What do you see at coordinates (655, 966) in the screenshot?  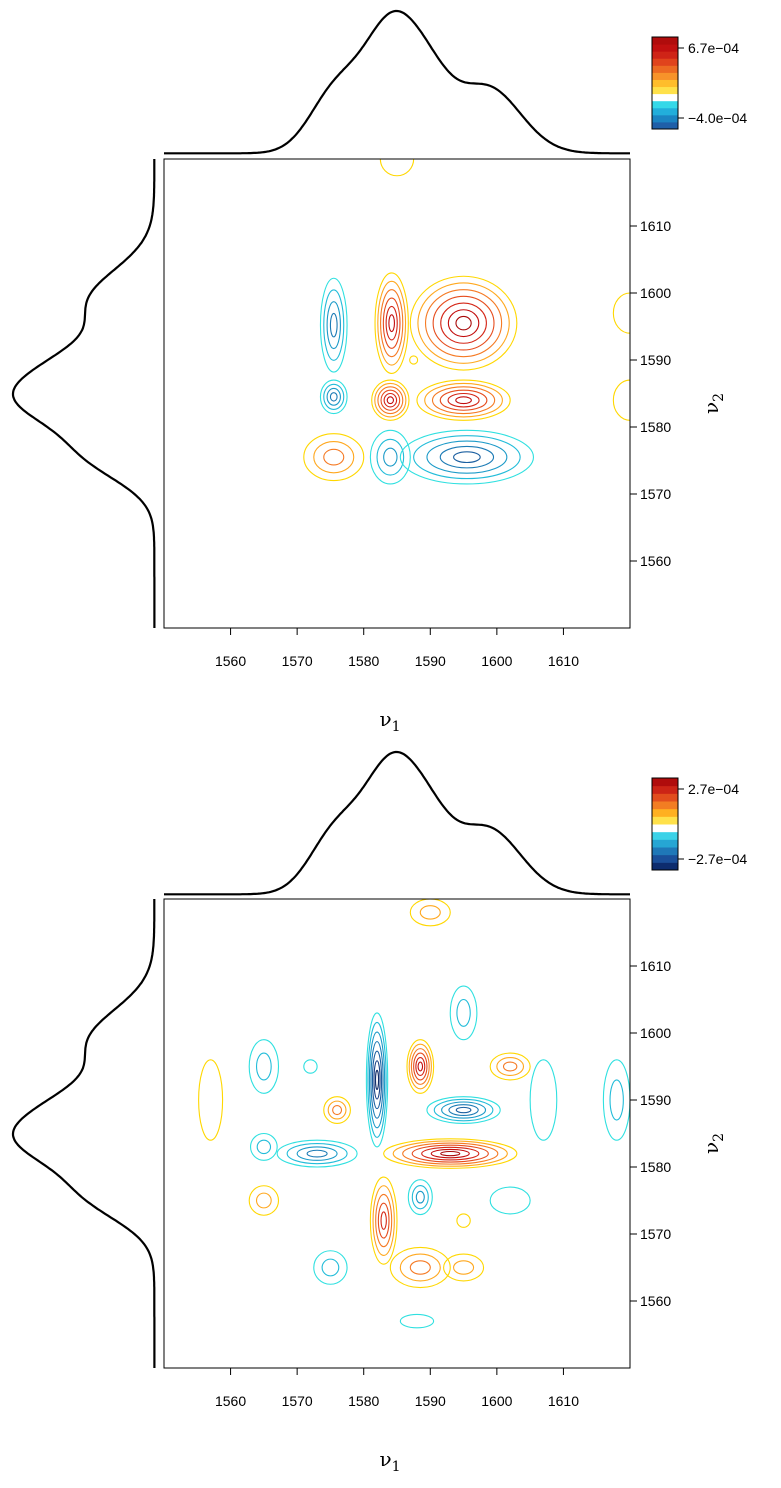 I see `y-tick-label: 1610` at bounding box center [655, 966].